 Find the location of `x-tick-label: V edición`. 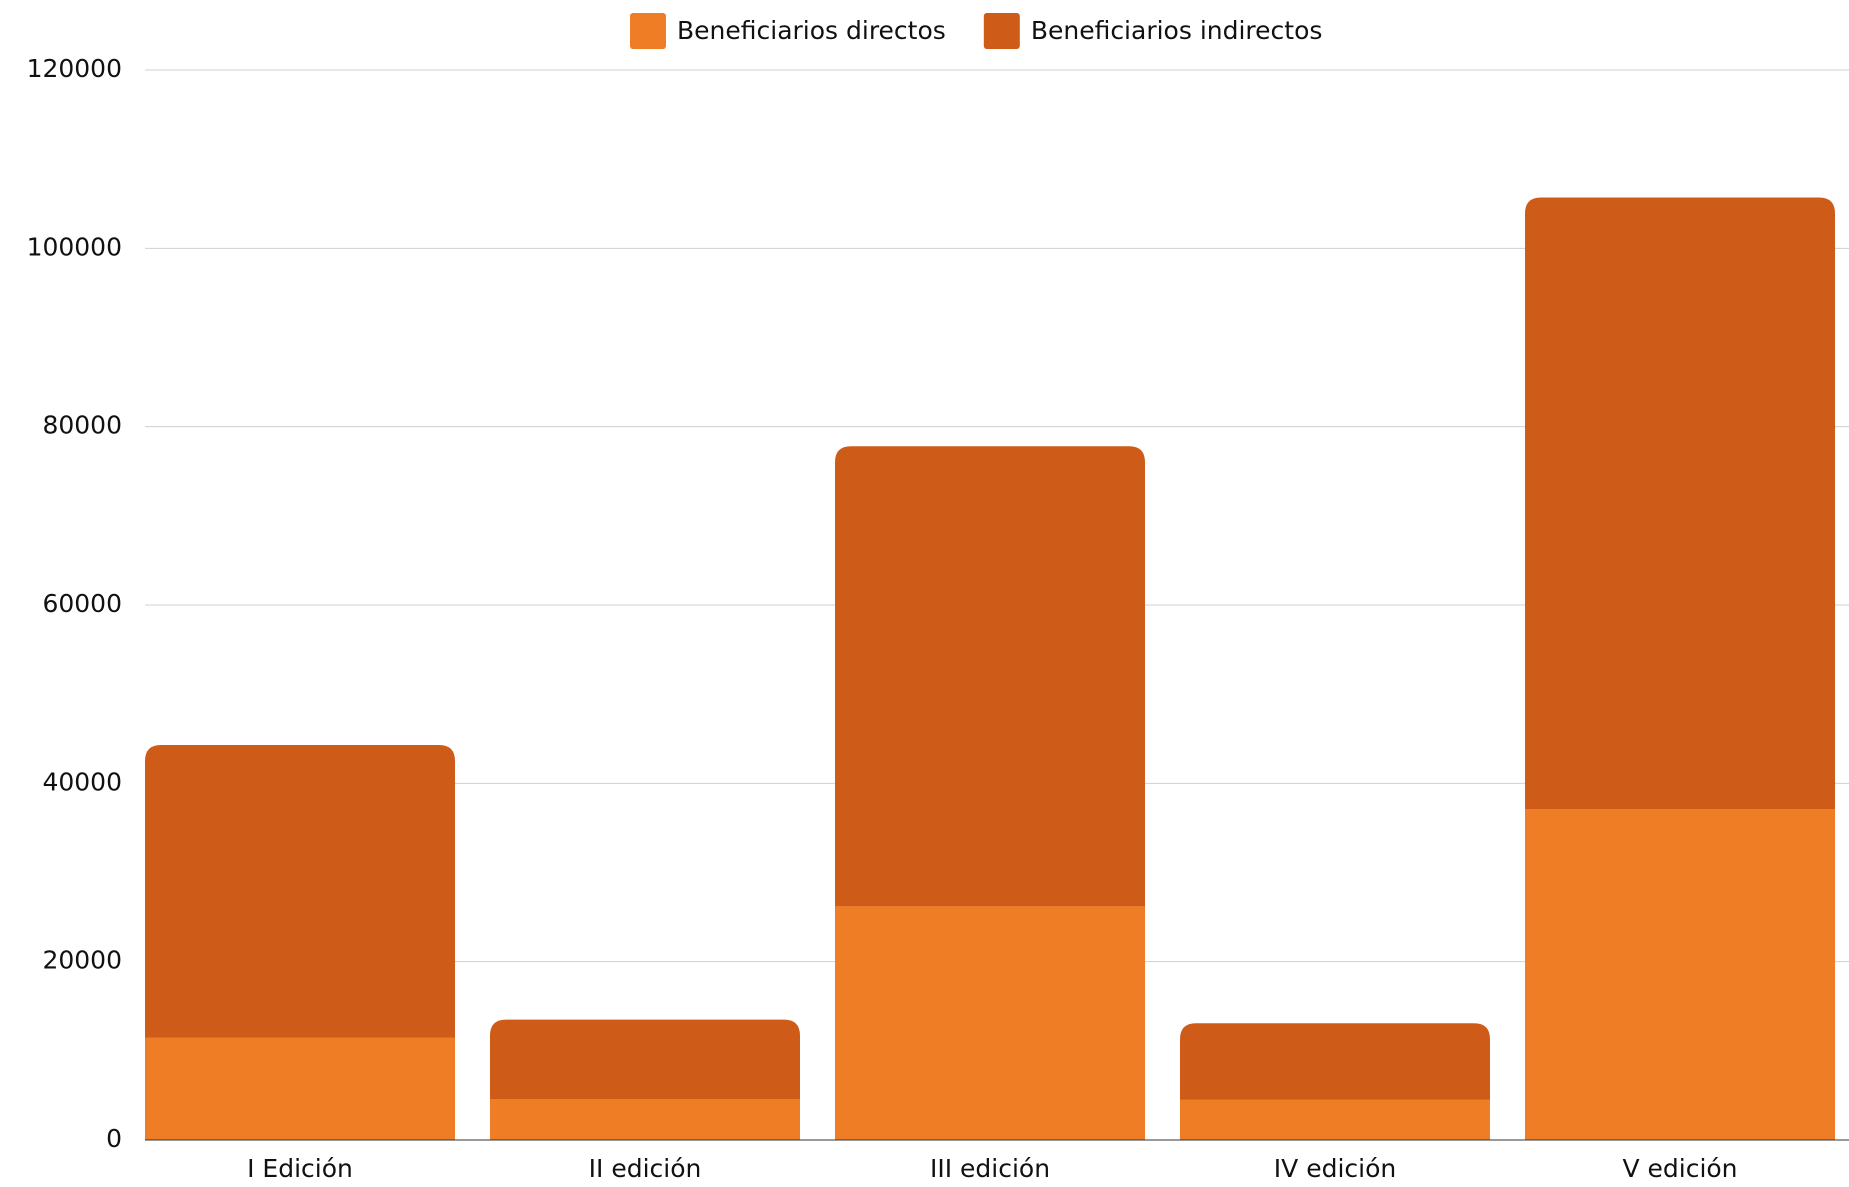

x-tick-label: V edición is located at coordinates (1679, 1168).